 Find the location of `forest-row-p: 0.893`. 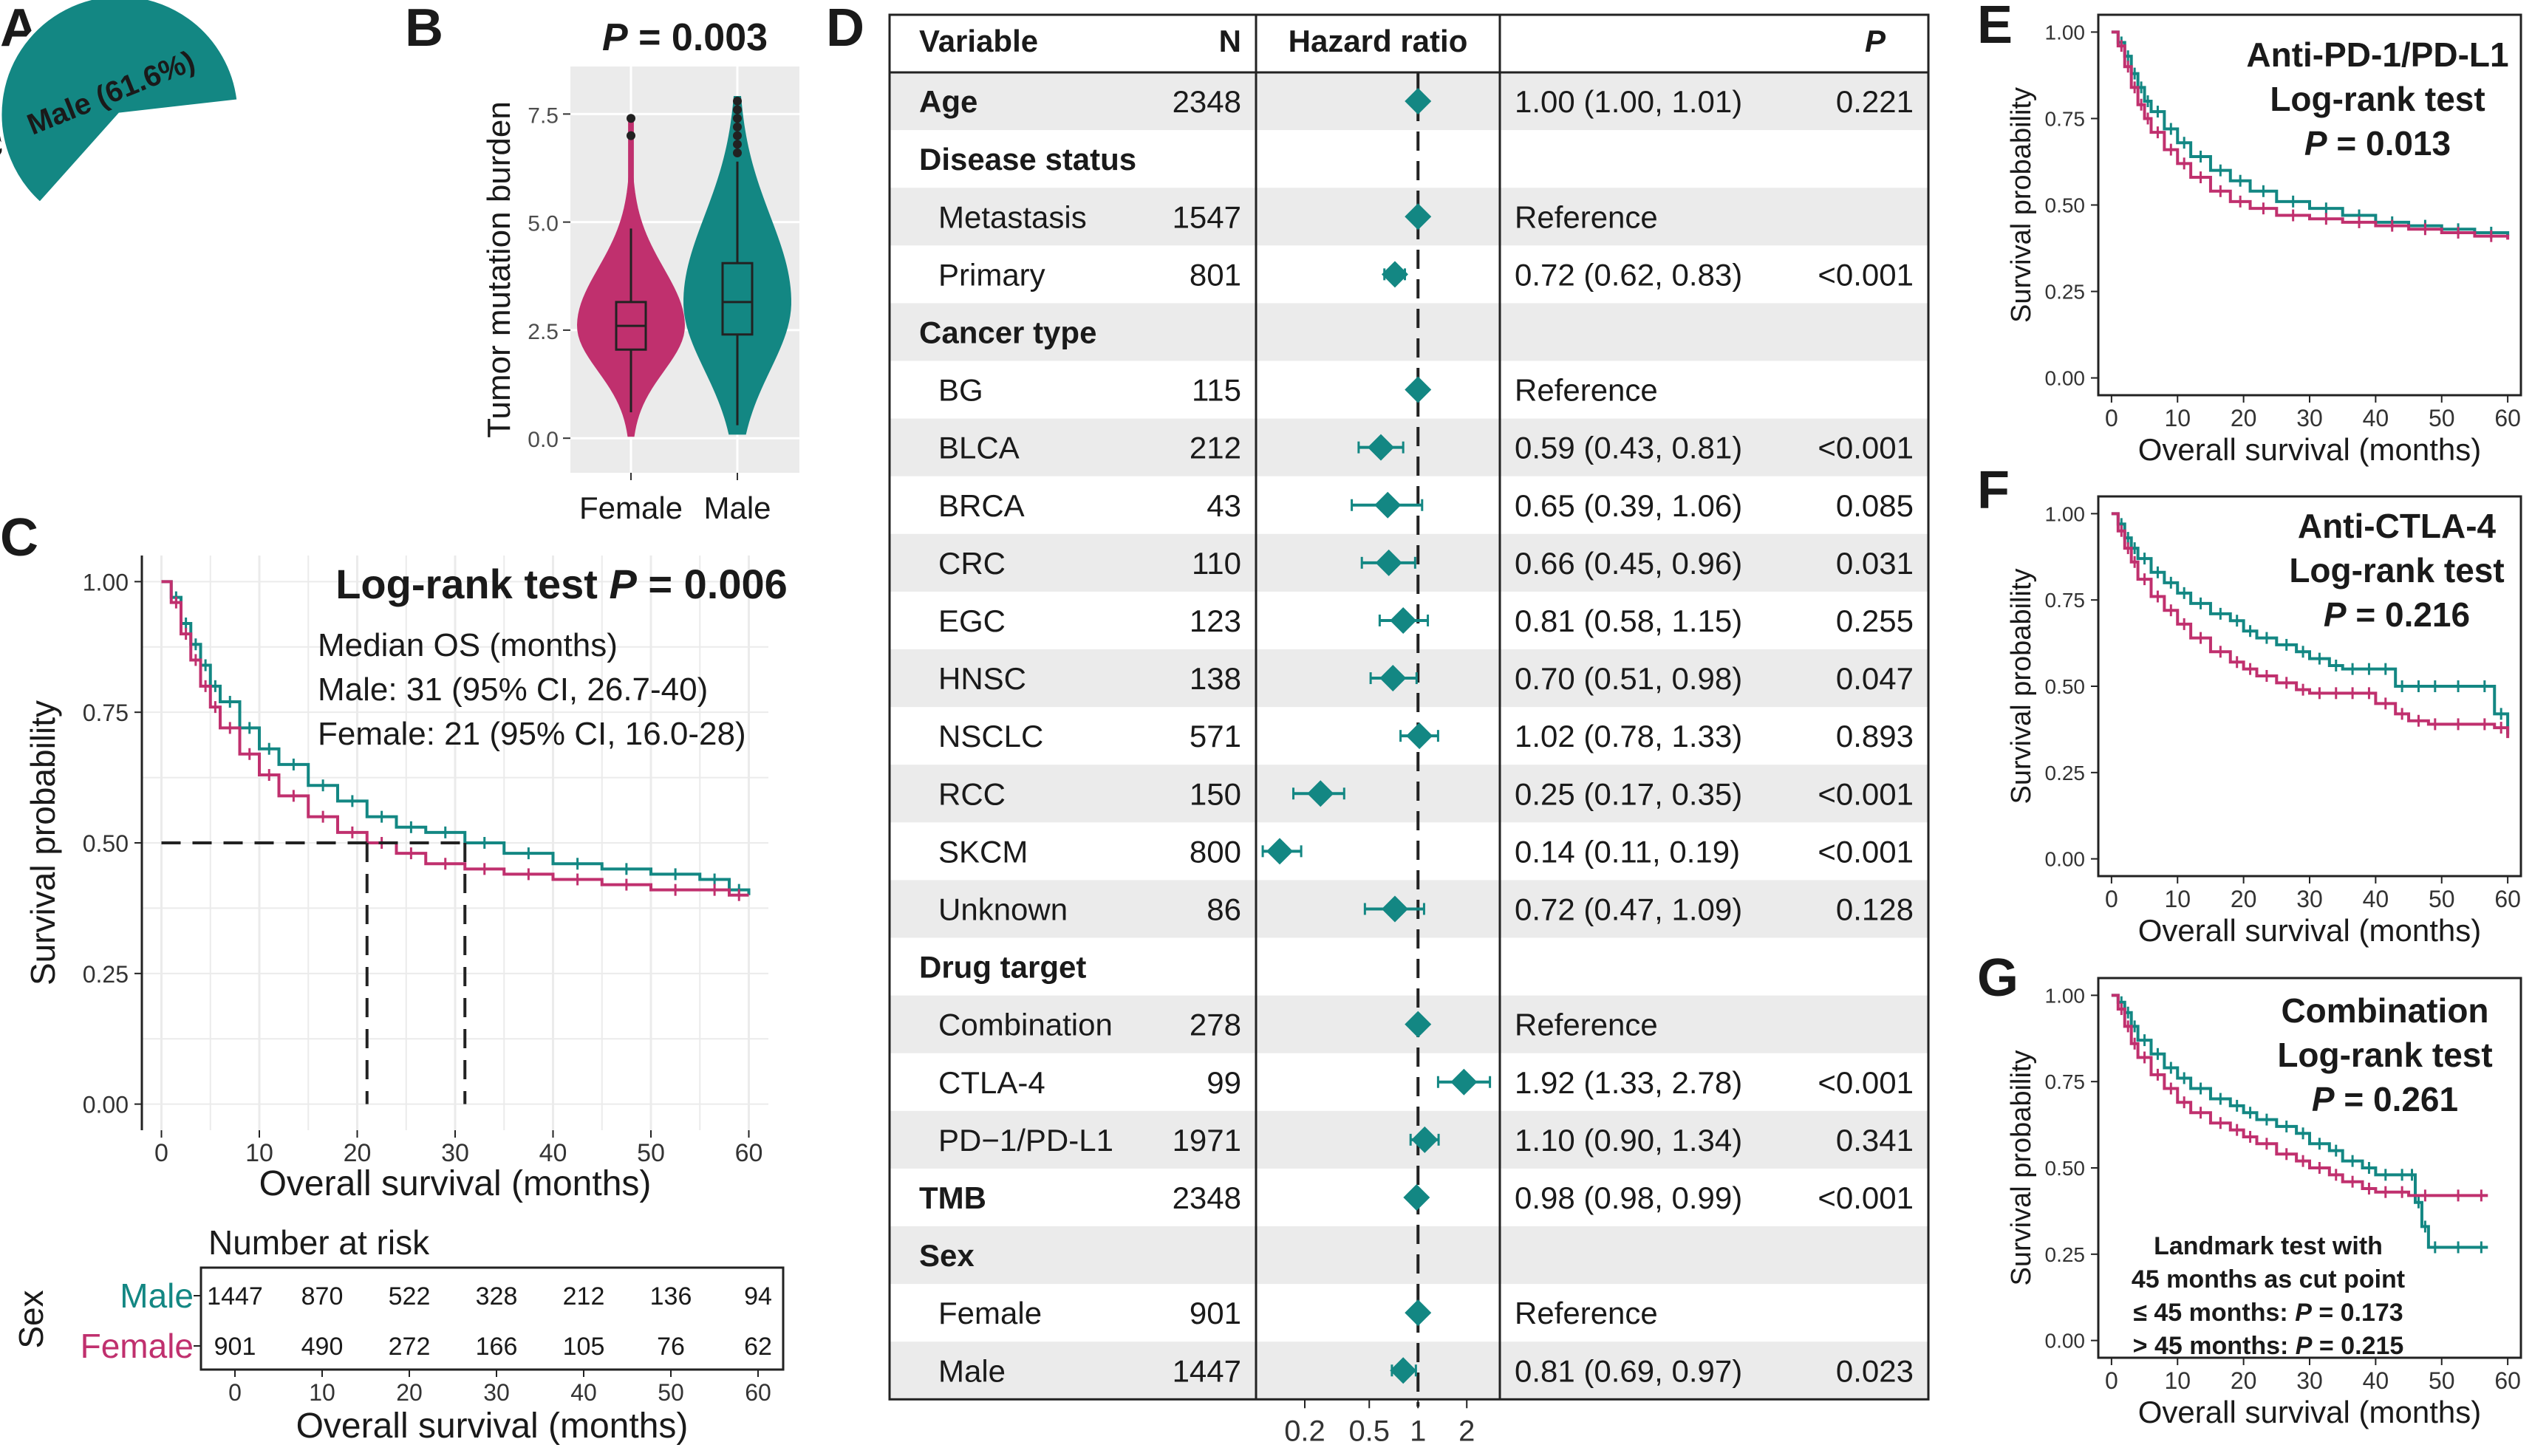

forest-row-p: 0.893 is located at coordinates (1875, 736).